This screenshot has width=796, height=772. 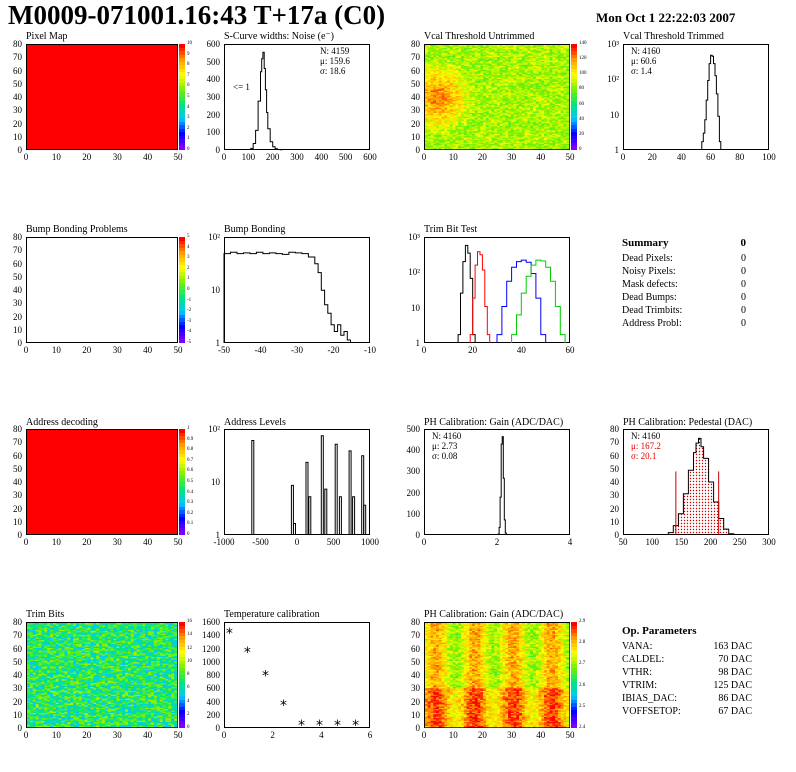 What do you see at coordinates (613, 79) in the screenshot?
I see `y-tick-label: 10²` at bounding box center [613, 79].